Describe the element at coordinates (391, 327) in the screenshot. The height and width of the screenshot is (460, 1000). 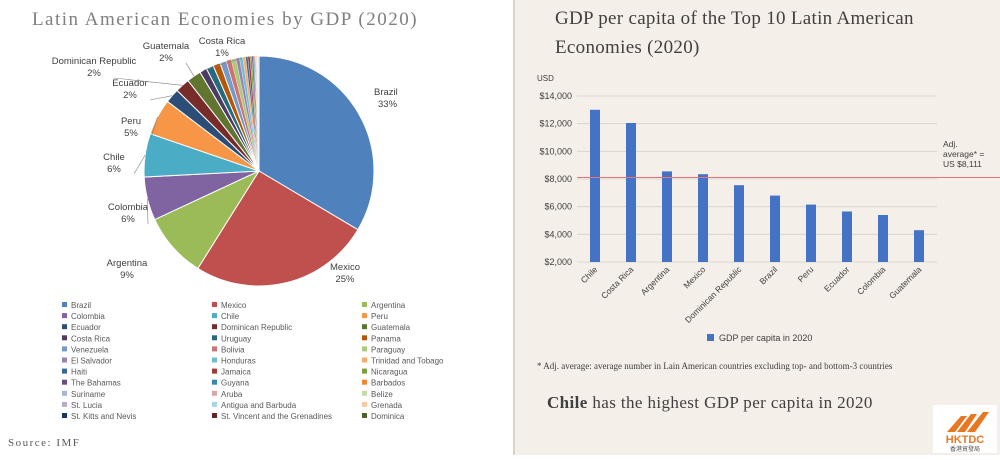
I see `pie-legend-label: Guatemala` at that location.